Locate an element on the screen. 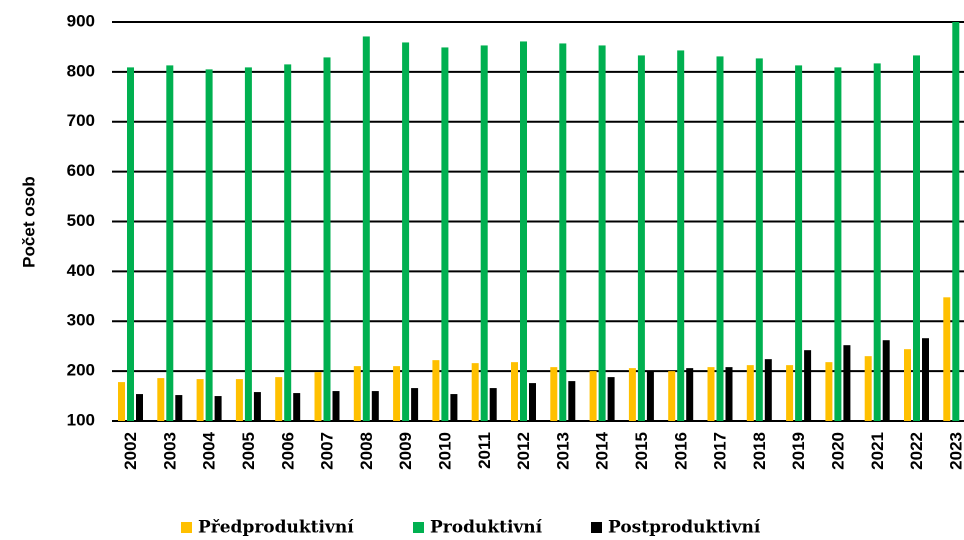  y-tick-label: 600 is located at coordinates (81, 170).